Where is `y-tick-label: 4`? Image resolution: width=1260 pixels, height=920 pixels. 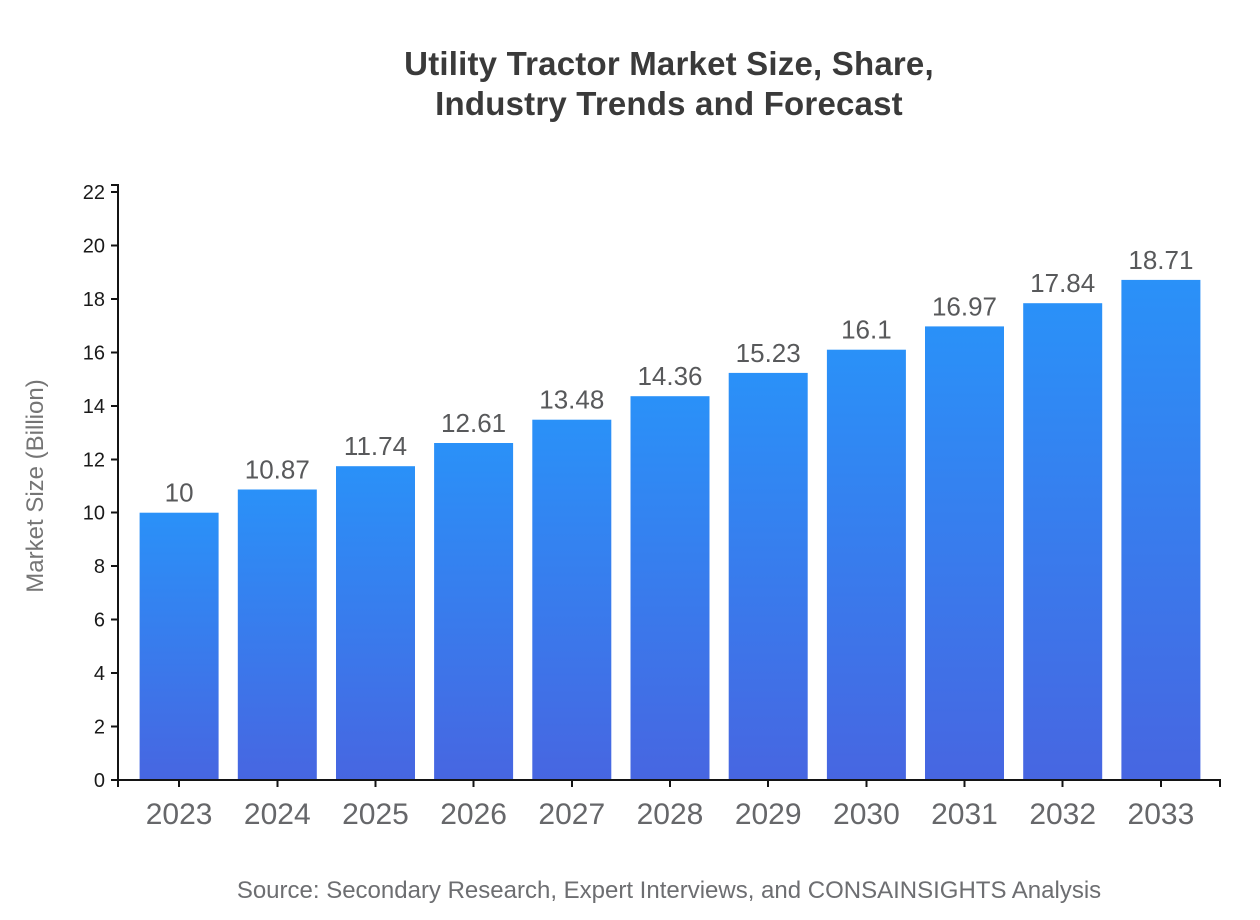 y-tick-label: 4 is located at coordinates (99, 674).